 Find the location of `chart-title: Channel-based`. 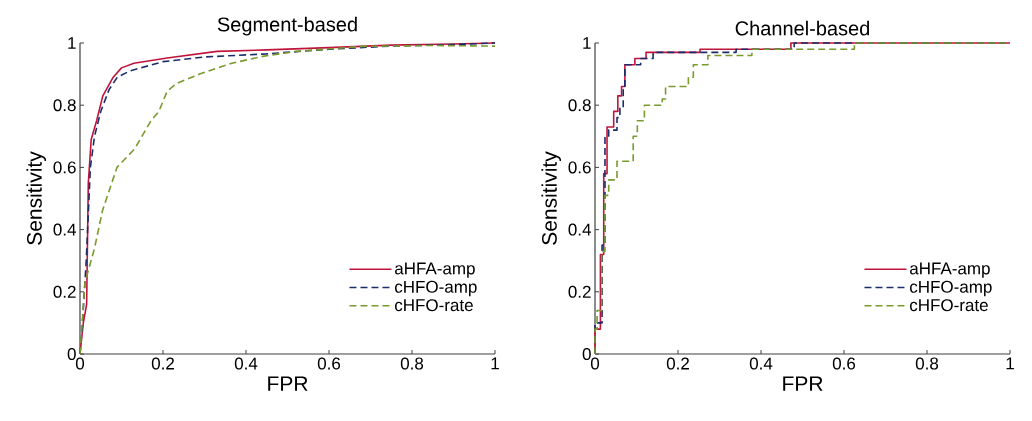

chart-title: Channel-based is located at coordinates (802, 28).